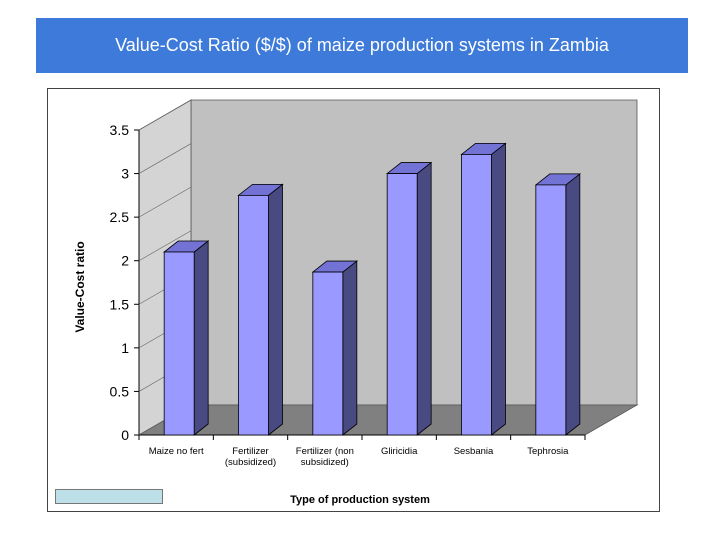 Image resolution: width=720 pixels, height=540 pixels. I want to click on x-tick-label: Fertilizer (non subsidized), so click(325, 457).